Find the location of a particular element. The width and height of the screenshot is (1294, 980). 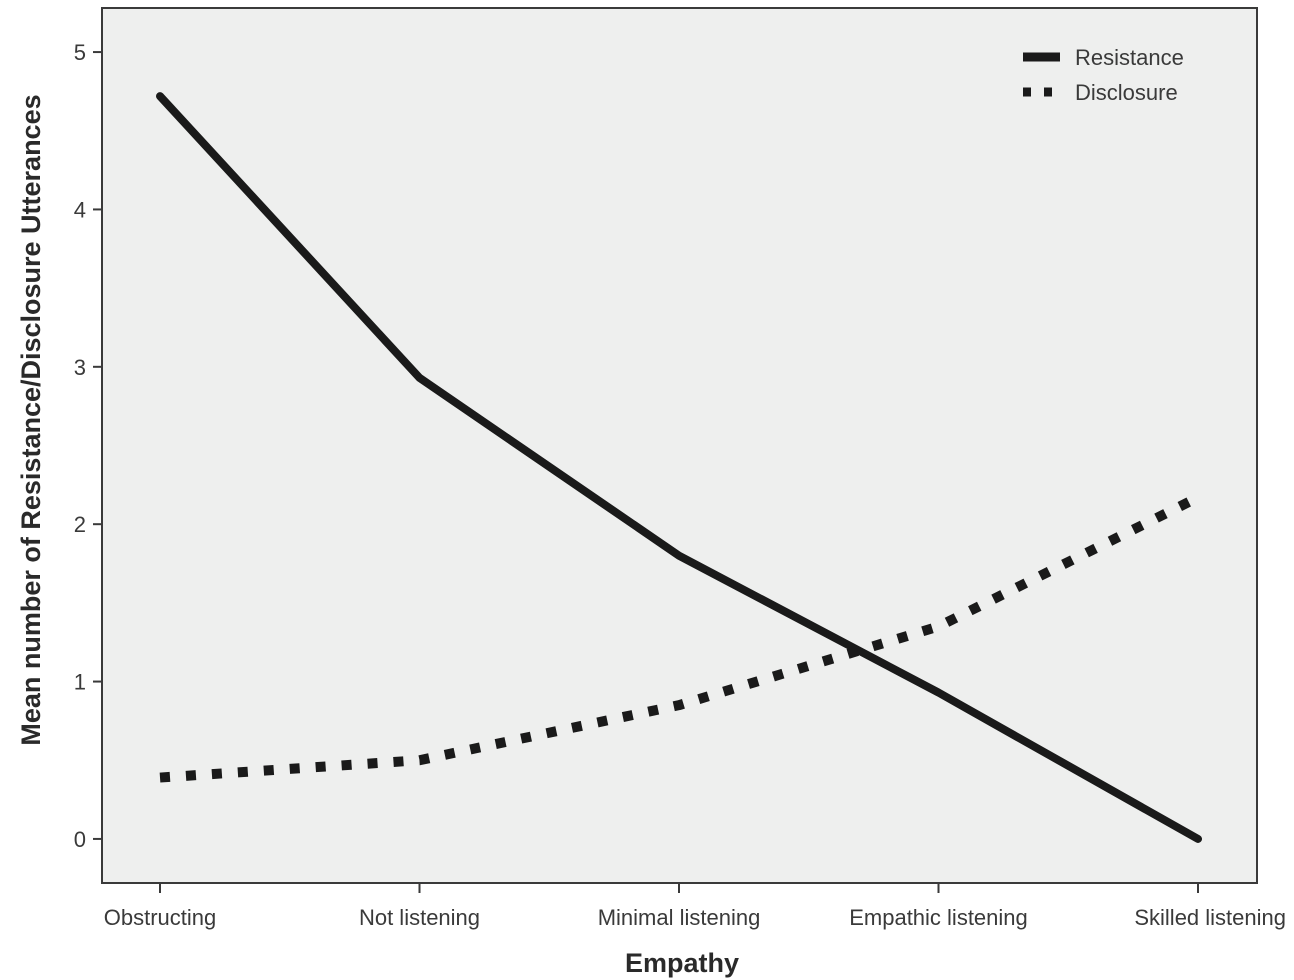

y-tick-label: 0 is located at coordinates (80, 839).